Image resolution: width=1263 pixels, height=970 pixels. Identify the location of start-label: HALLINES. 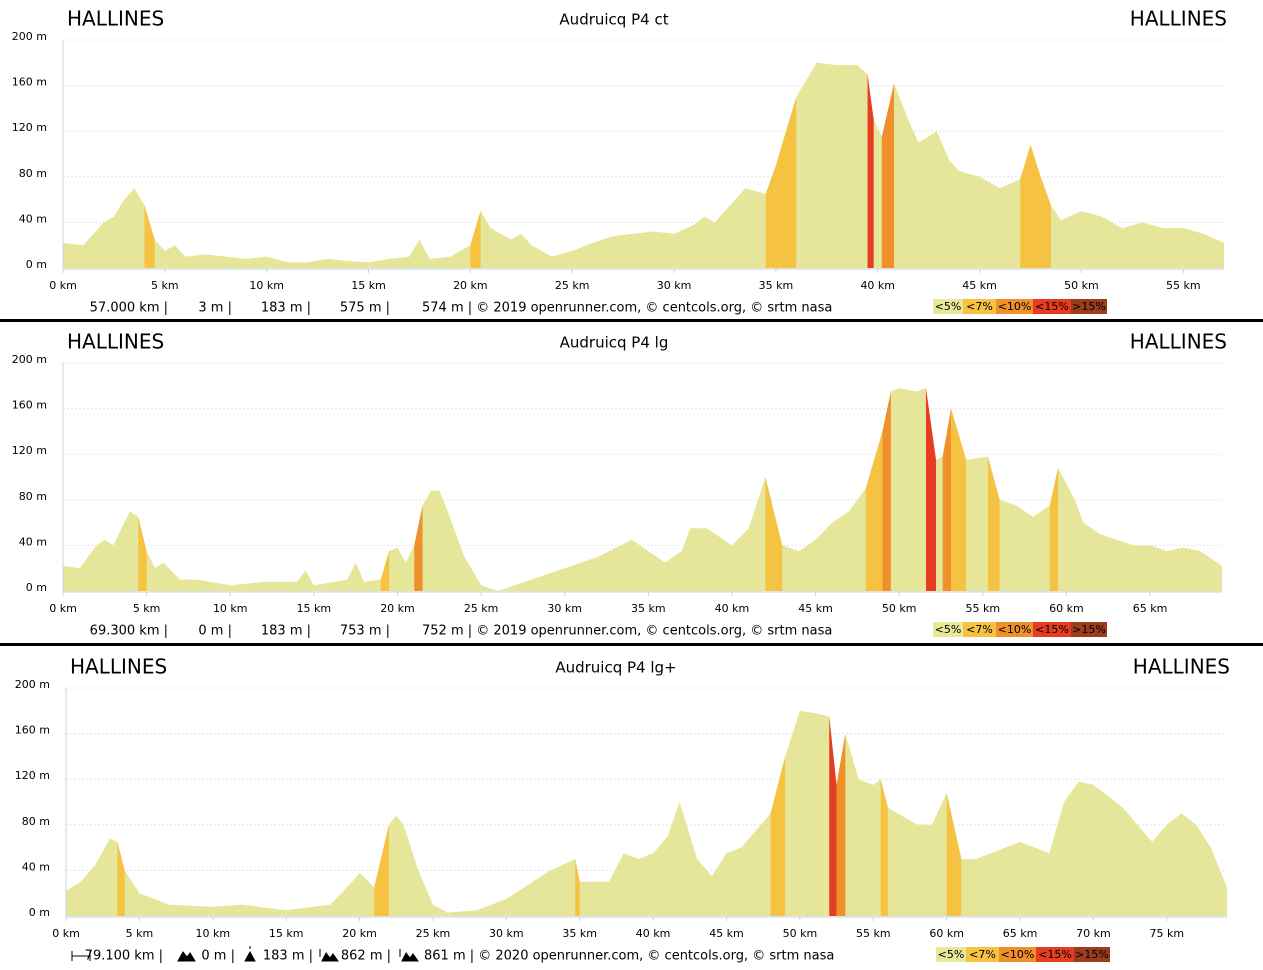
(115, 19).